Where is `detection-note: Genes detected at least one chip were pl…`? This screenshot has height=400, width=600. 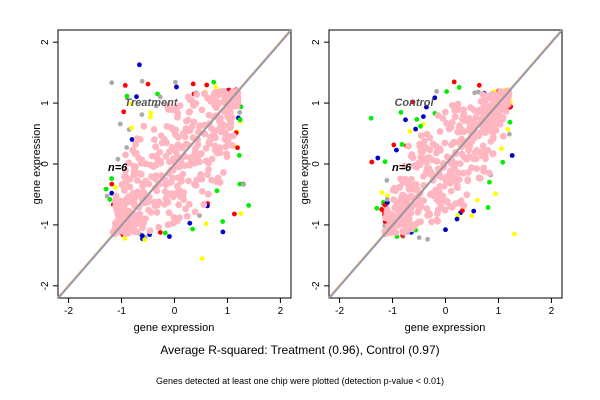 detection-note: Genes detected at least one chip were pl… is located at coordinates (300, 381).